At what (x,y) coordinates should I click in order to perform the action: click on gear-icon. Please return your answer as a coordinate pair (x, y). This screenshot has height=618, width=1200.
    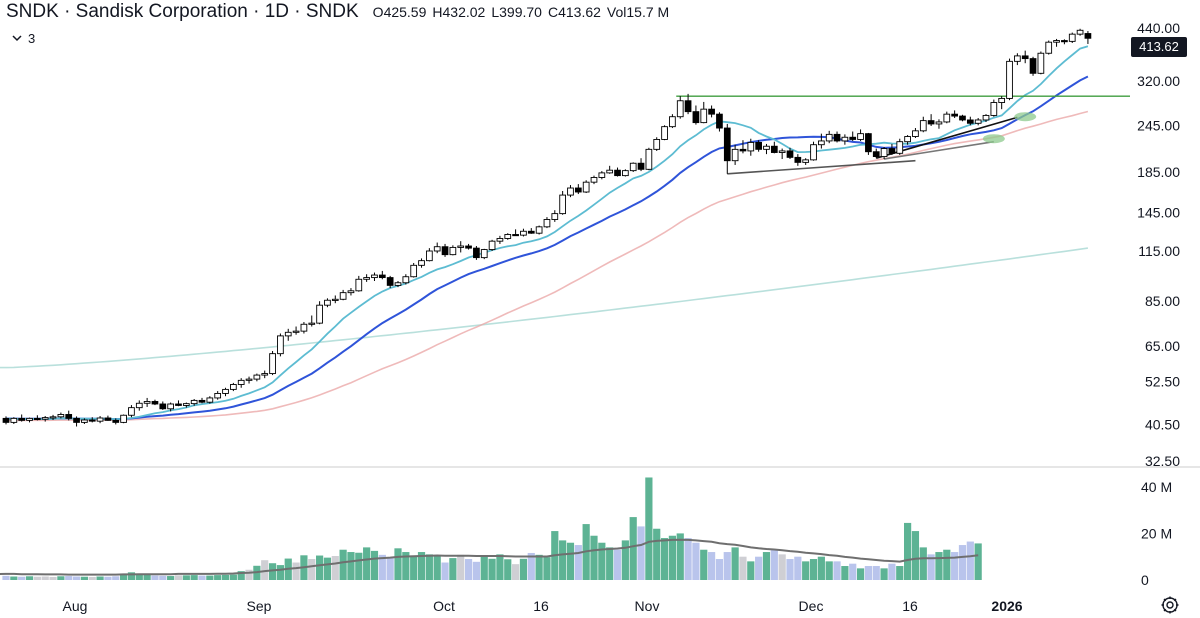
    Looking at the image, I should click on (1170, 605).